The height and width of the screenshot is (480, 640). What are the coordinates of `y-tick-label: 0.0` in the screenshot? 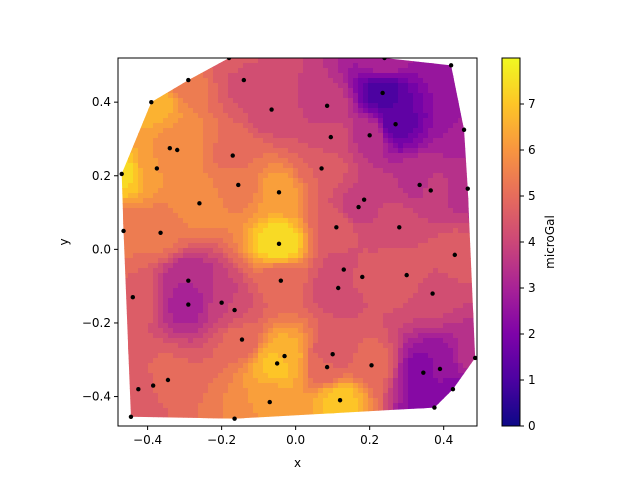 It's located at (101, 249).